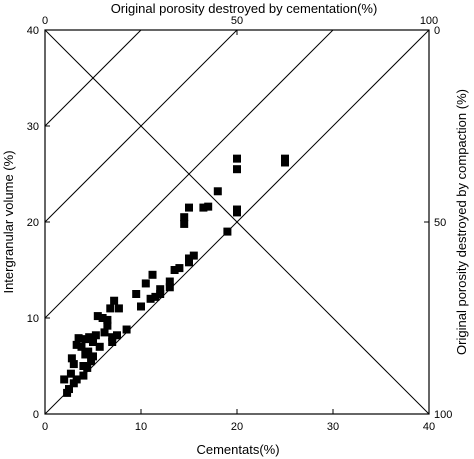 The height and width of the screenshot is (459, 474). I want to click on y-tick-label: 30, so click(33, 127).